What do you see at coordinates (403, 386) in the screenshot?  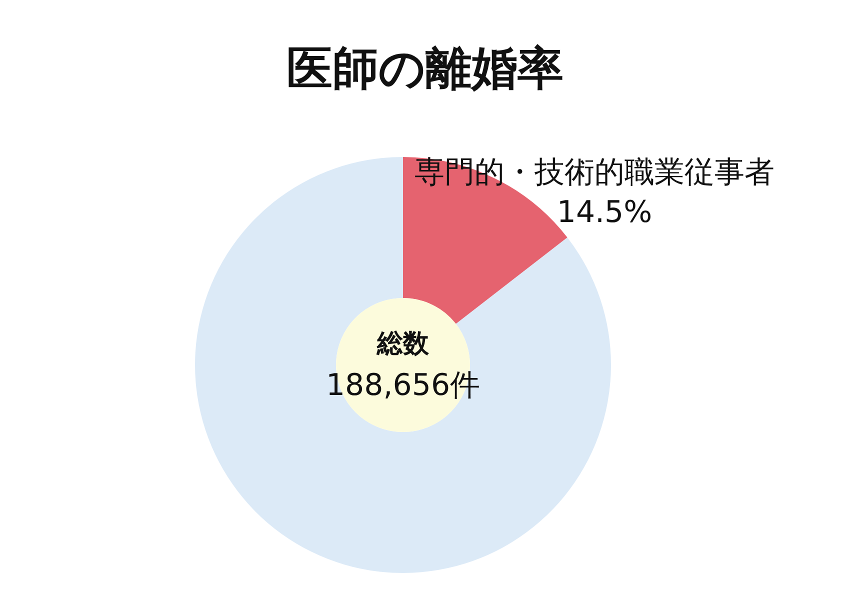 I see `text: 188,656件` at bounding box center [403, 386].